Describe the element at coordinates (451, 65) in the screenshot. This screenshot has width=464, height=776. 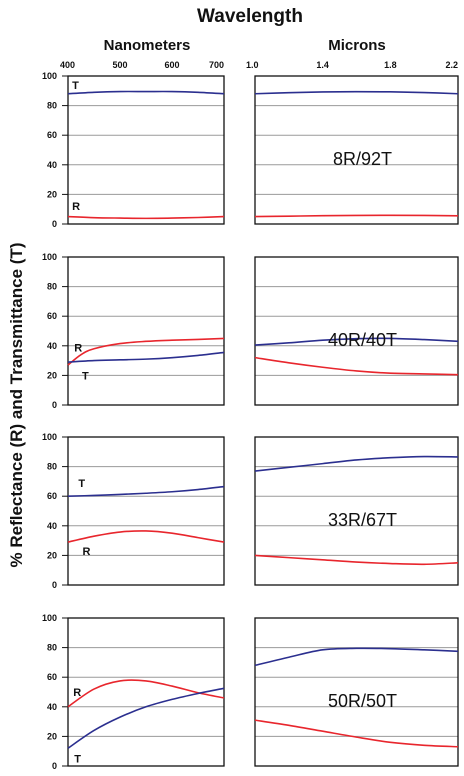
I see `x-tick-label: 2.2` at that location.